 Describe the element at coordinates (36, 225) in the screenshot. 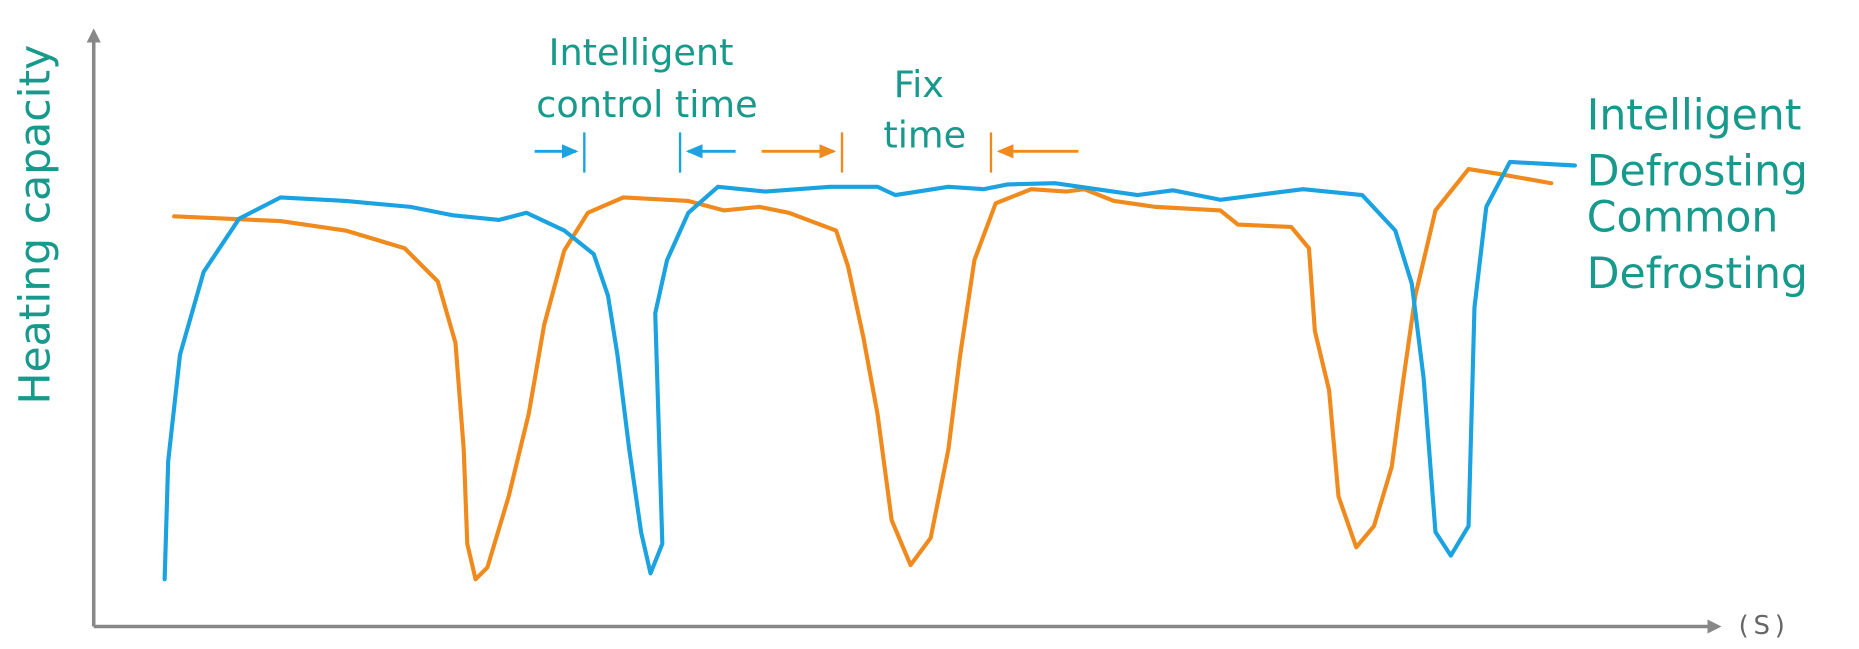

I see `y-axis-label: Heating capacity` at that location.